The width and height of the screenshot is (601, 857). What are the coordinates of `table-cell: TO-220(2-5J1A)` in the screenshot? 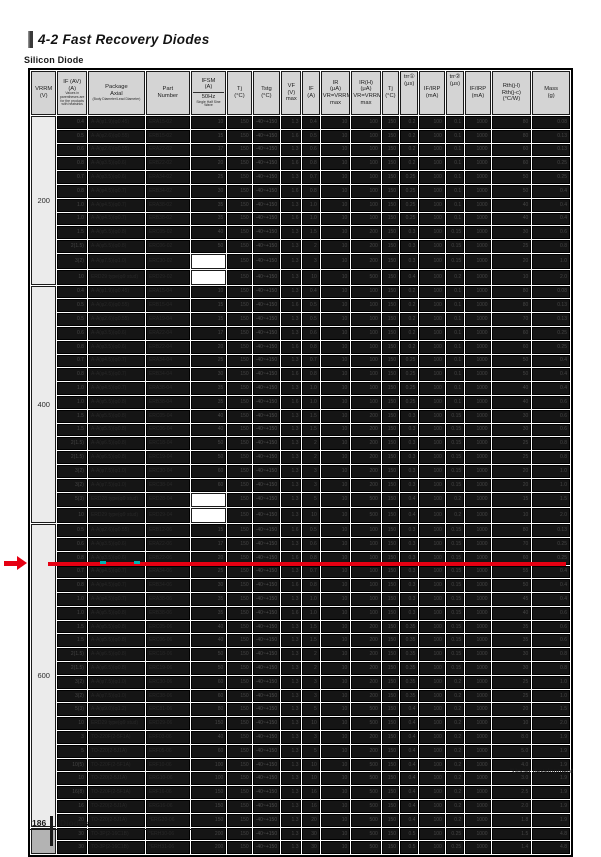 It's located at (116, 820).